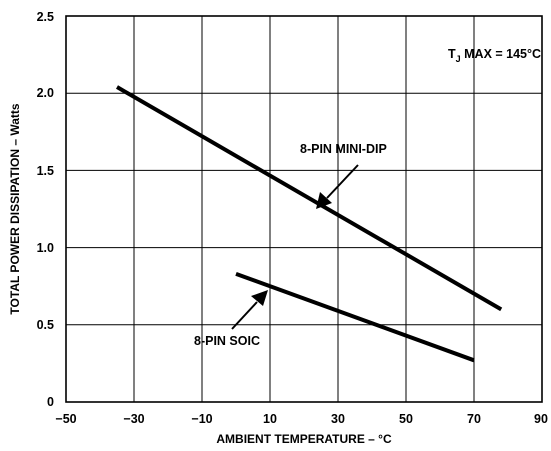 This screenshot has width=551, height=451. I want to click on y-axis-title: TOTAL POWER DISSIPATION – Watts, so click(15, 208).